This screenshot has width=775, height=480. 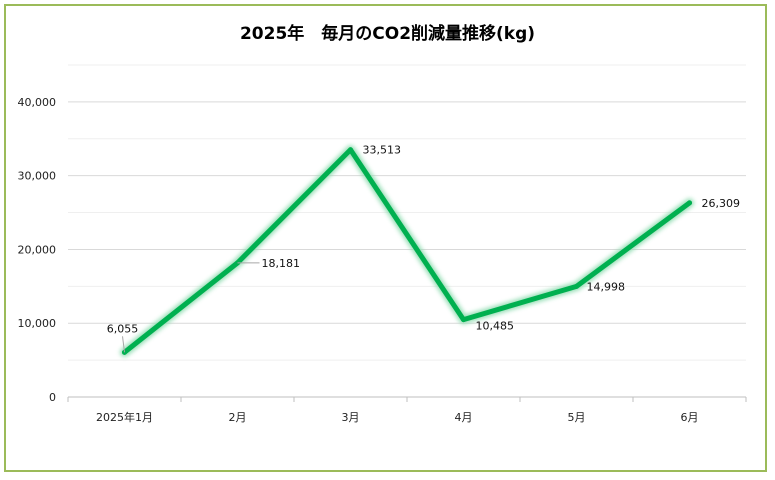 What do you see at coordinates (464, 417) in the screenshot?
I see `x-tick-label: 4月` at bounding box center [464, 417].